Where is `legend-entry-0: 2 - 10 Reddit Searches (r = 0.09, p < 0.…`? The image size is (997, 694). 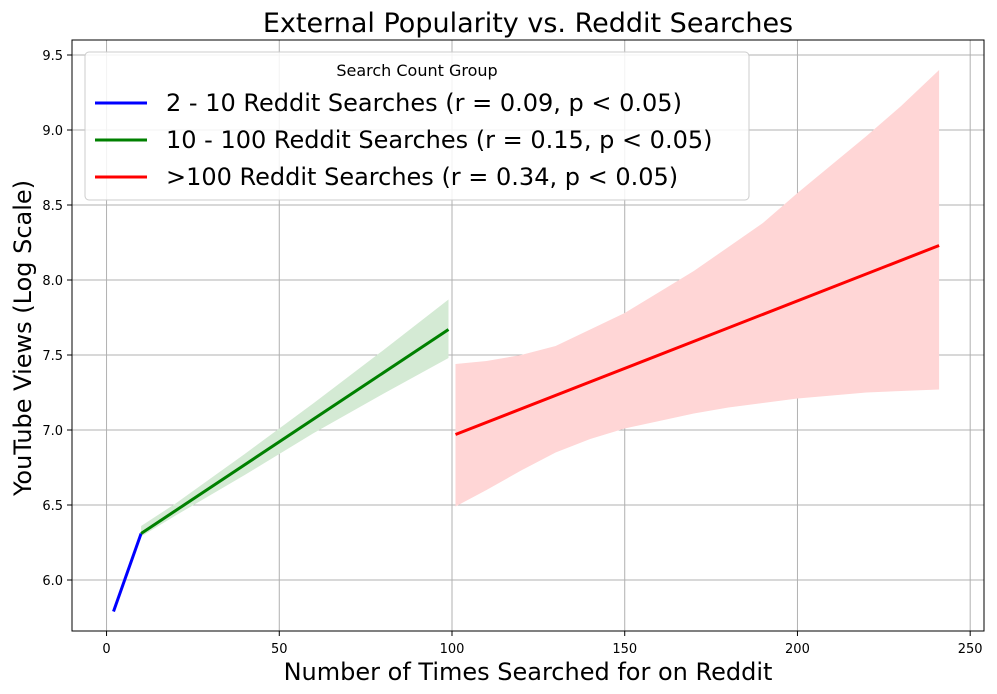 legend-entry-0: 2 - 10 Reddit Searches (r = 0.09, p < 0.… is located at coordinates (424, 103).